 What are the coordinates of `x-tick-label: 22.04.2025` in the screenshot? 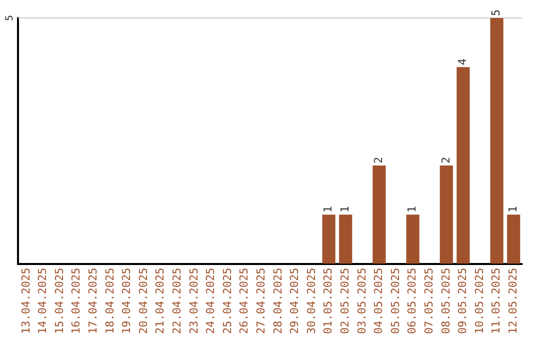 It's located at (177, 301).